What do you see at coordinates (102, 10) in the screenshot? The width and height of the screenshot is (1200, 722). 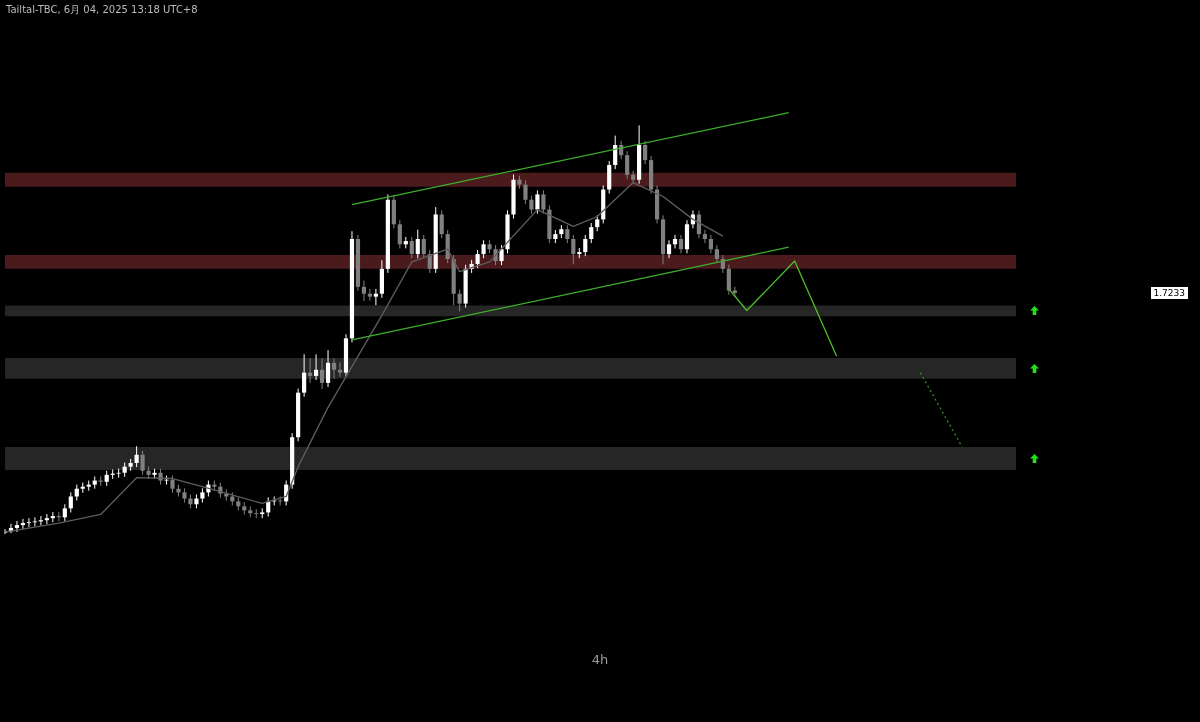 I see `text: Tailtal-TBC, 6月 04, 2025 13:18 UTC+8` at bounding box center [102, 10].